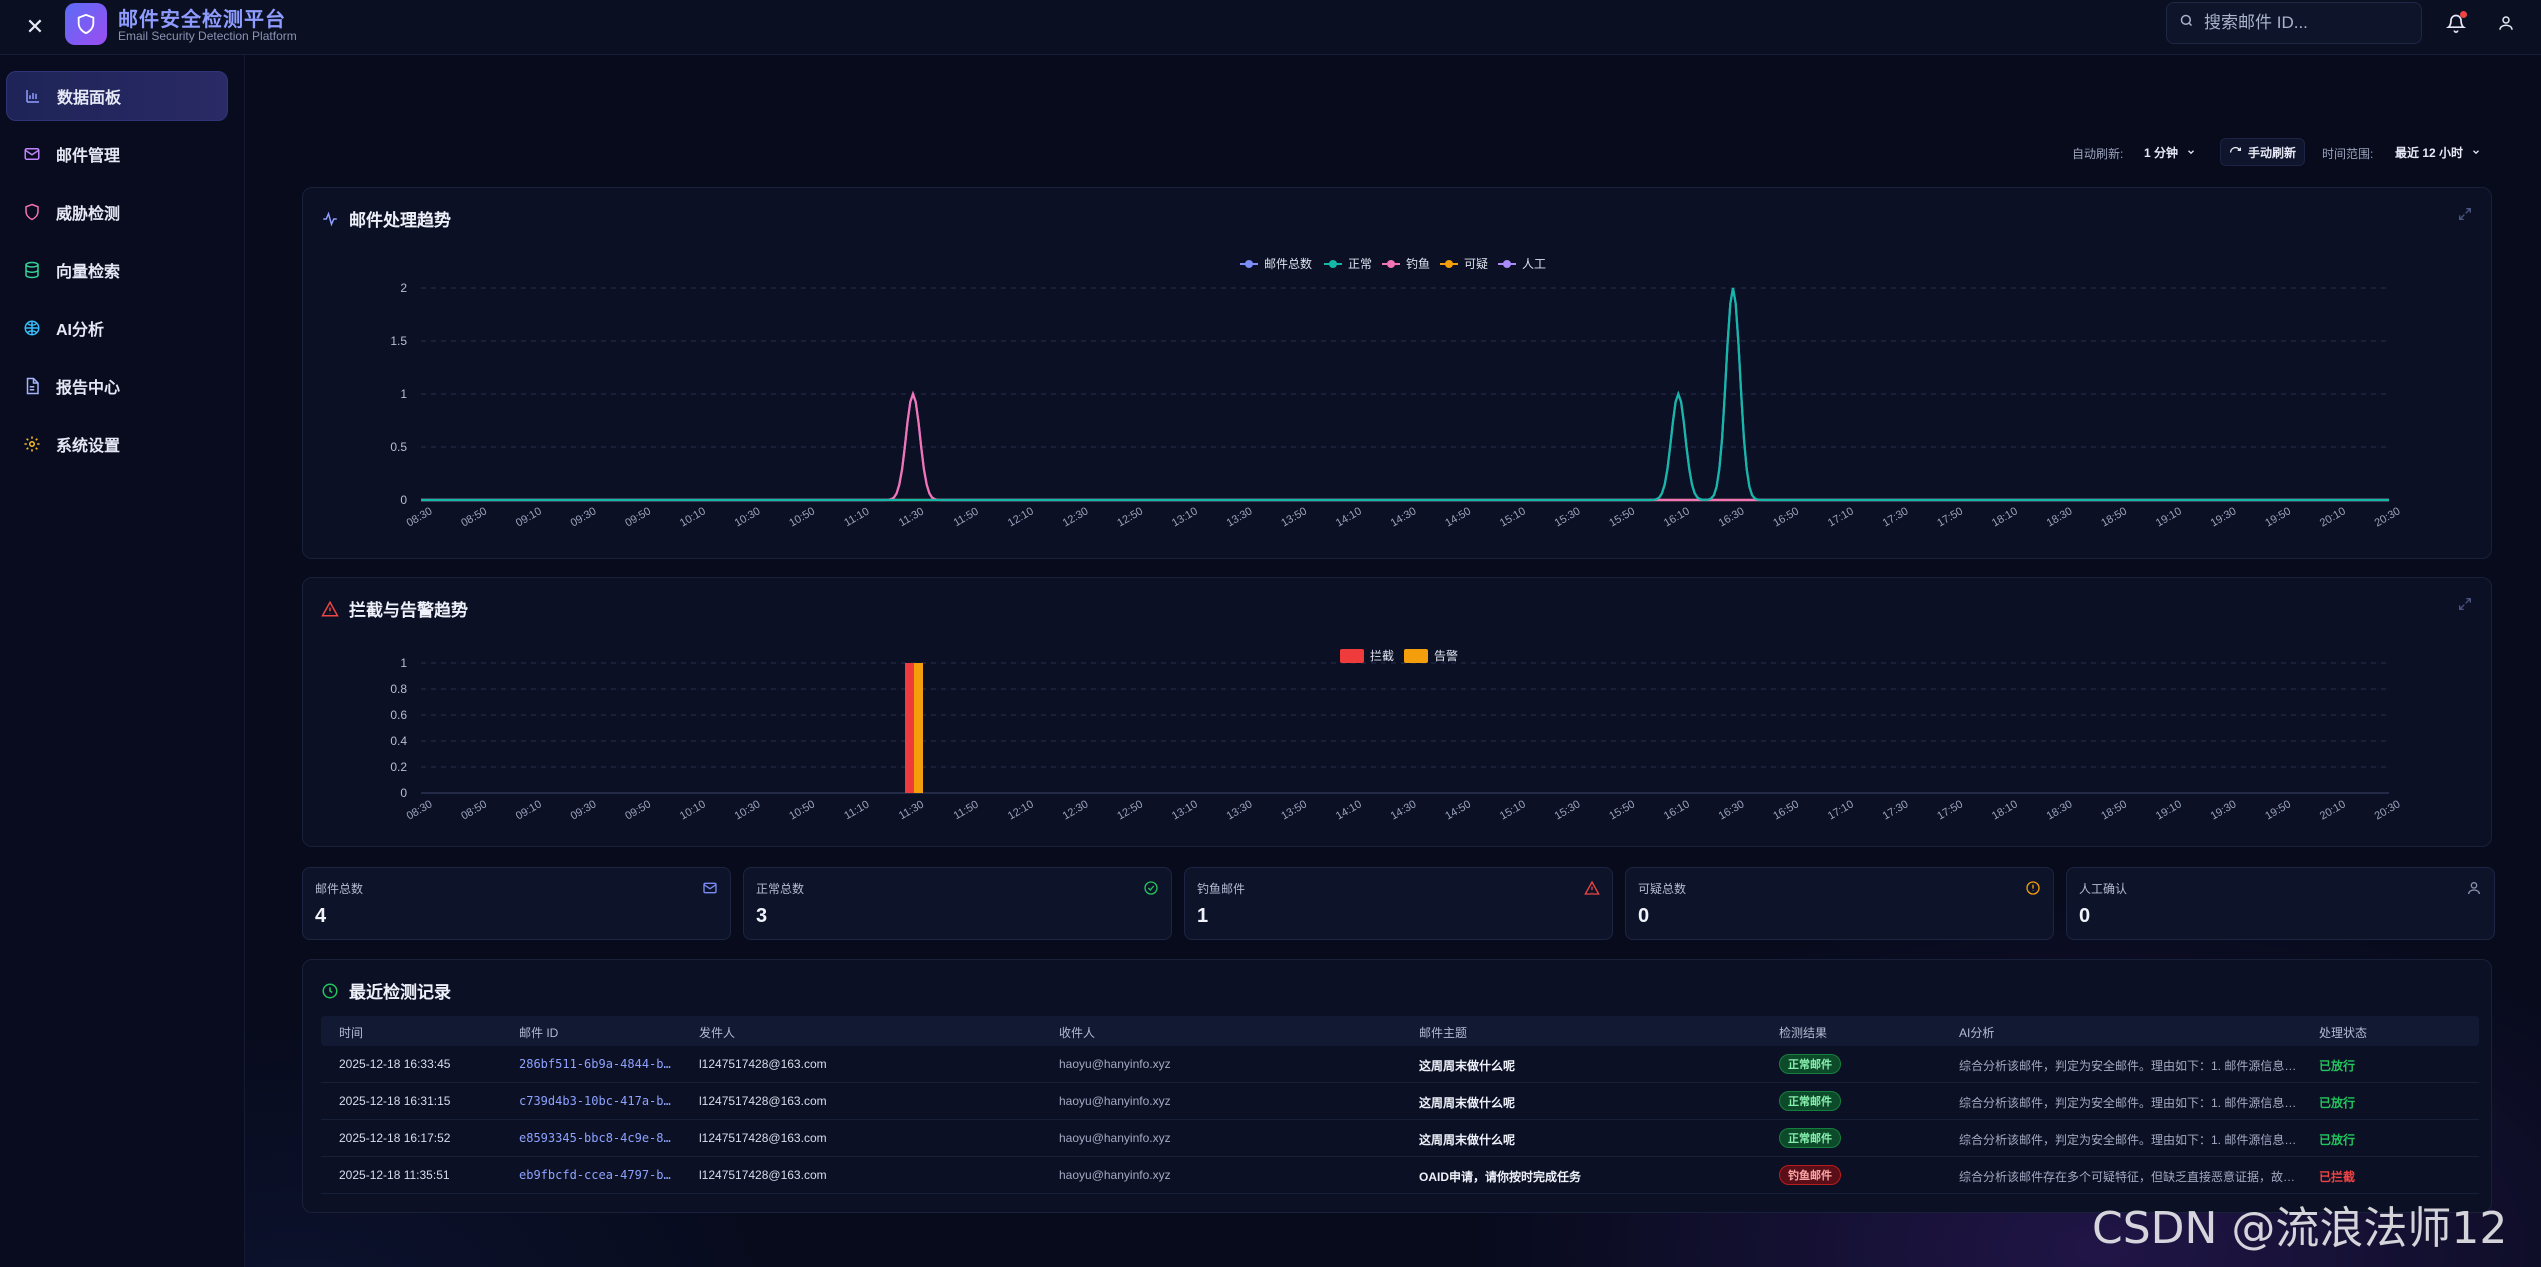  Describe the element at coordinates (330, 218) in the screenshot. I see `activity-icon` at that location.